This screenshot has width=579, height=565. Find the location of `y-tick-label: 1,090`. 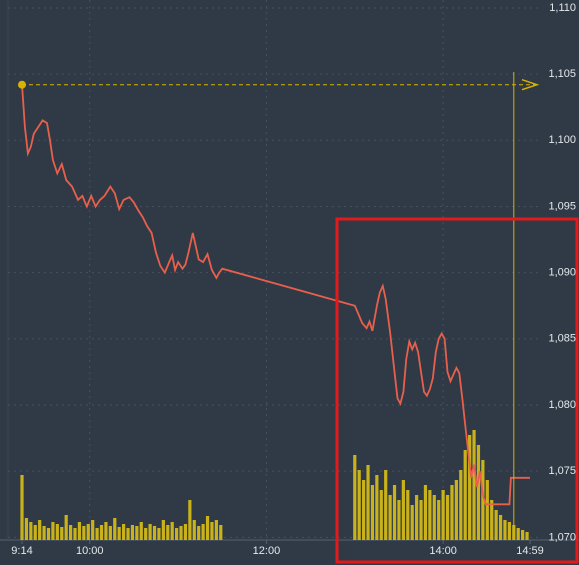

y-tick-label: 1,090 is located at coordinates (562, 273).